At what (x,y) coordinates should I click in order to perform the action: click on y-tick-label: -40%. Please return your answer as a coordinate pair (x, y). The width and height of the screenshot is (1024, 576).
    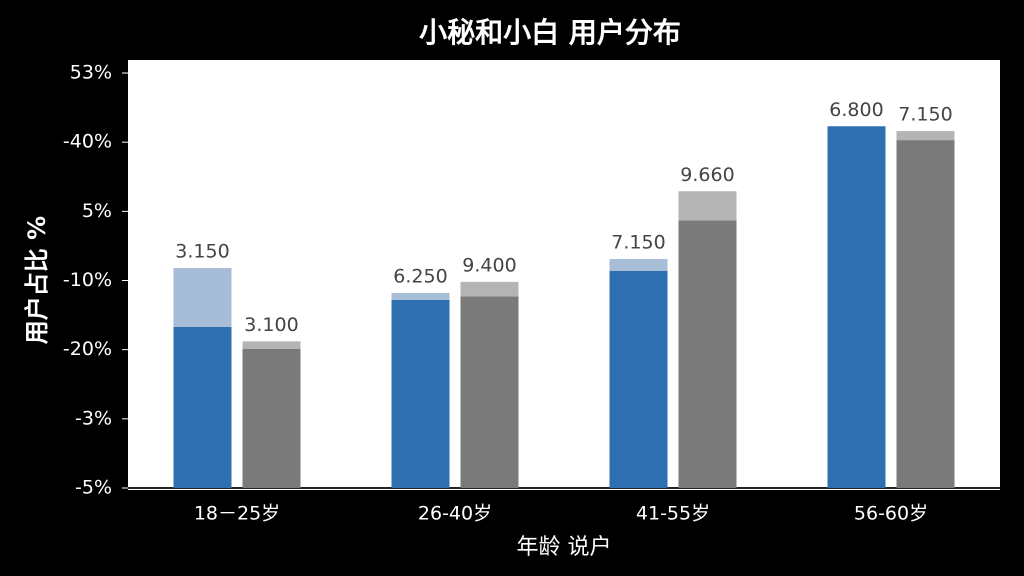
    Looking at the image, I should click on (87, 142).